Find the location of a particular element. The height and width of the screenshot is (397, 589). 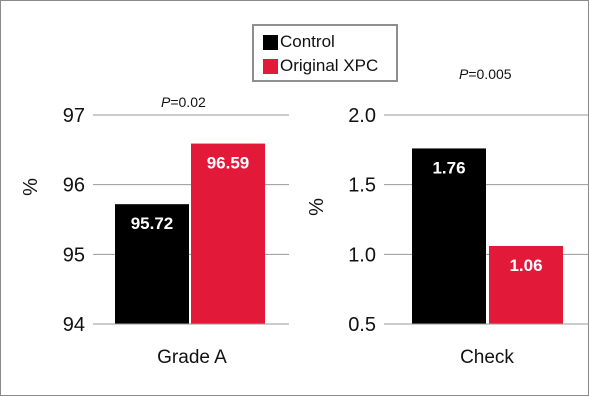

check-p-value: P=0.005 is located at coordinates (485, 74).